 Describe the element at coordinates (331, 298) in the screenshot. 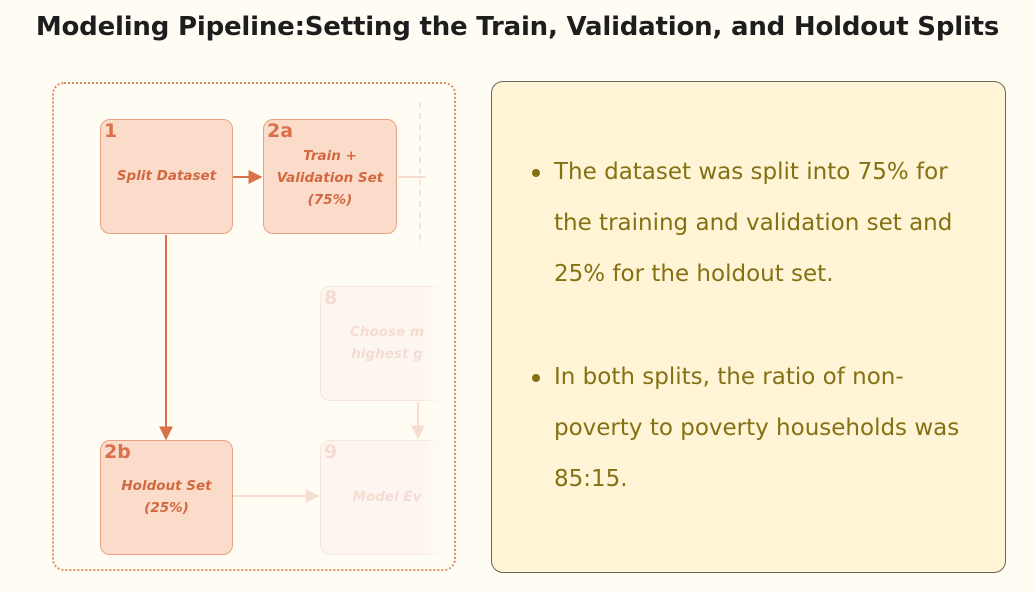

I see `node-number: 8` at that location.